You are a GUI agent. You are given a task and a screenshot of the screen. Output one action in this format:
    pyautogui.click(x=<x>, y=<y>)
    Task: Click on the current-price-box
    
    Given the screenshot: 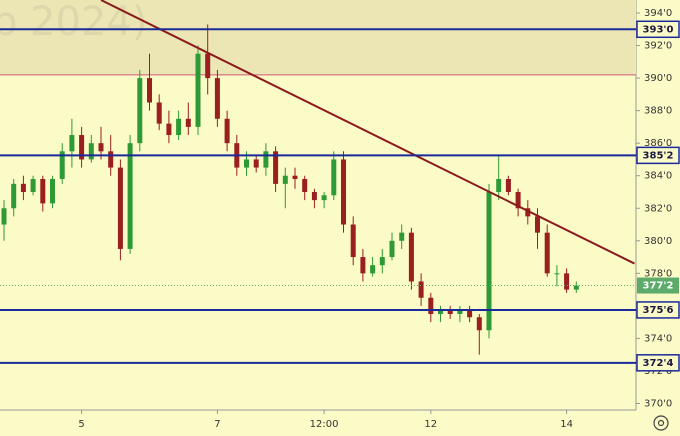 What is the action you would take?
    pyautogui.click(x=658, y=285)
    